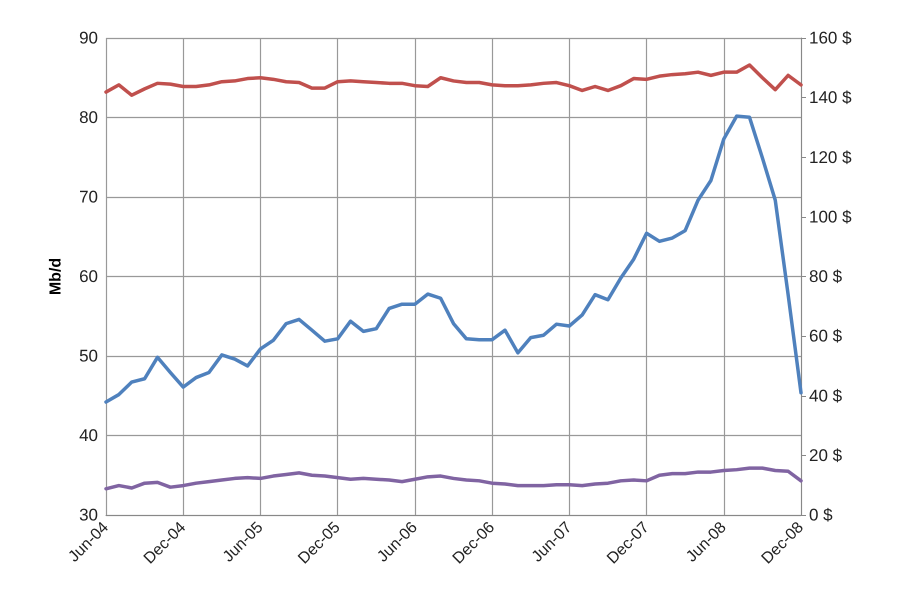 The width and height of the screenshot is (901, 609). Describe the element at coordinates (56, 277) in the screenshot. I see `y-axis-title: Mb/d` at that location.